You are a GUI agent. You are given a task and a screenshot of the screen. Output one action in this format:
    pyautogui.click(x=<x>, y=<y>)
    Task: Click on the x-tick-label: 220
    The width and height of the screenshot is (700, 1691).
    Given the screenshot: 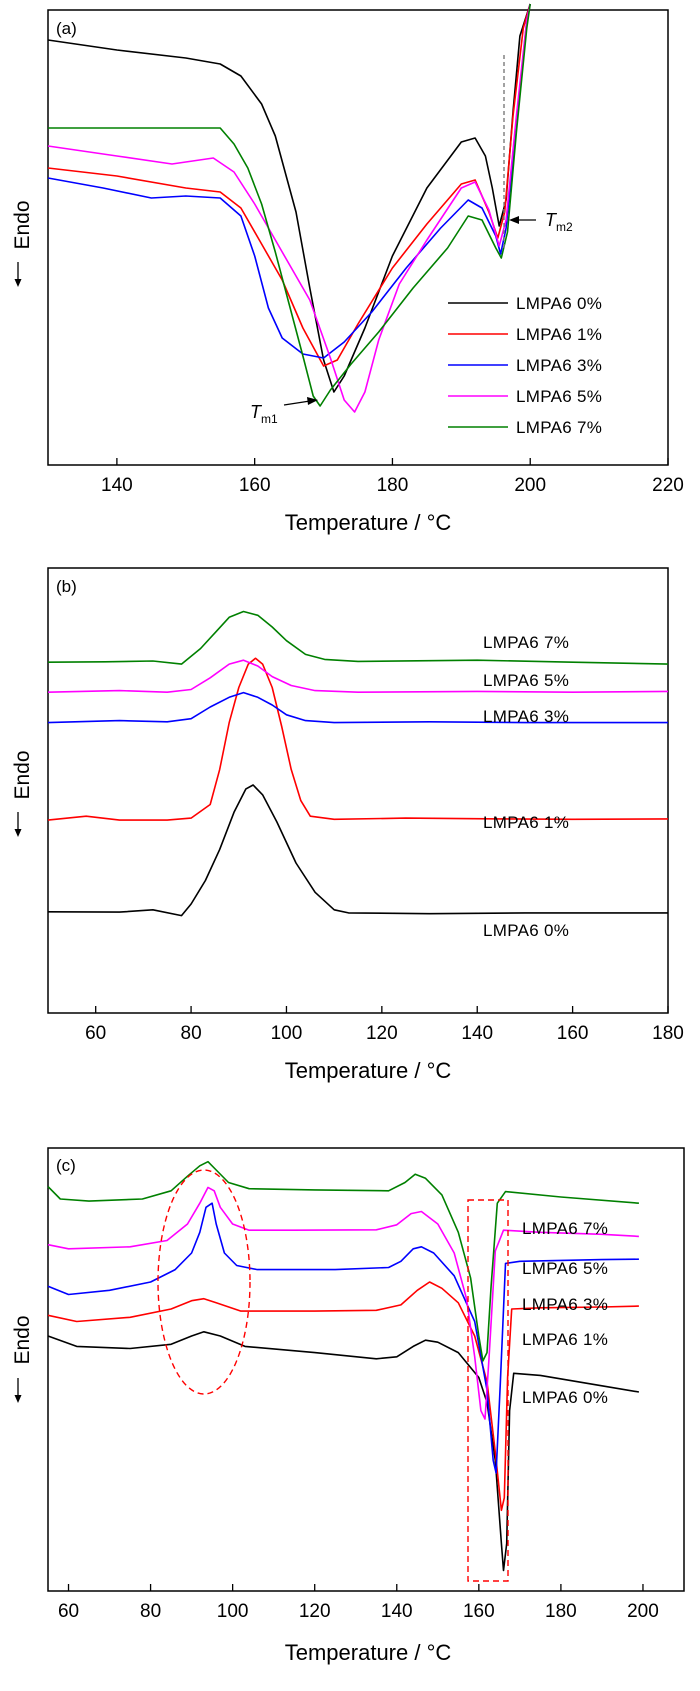 What is the action you would take?
    pyautogui.click(x=668, y=485)
    